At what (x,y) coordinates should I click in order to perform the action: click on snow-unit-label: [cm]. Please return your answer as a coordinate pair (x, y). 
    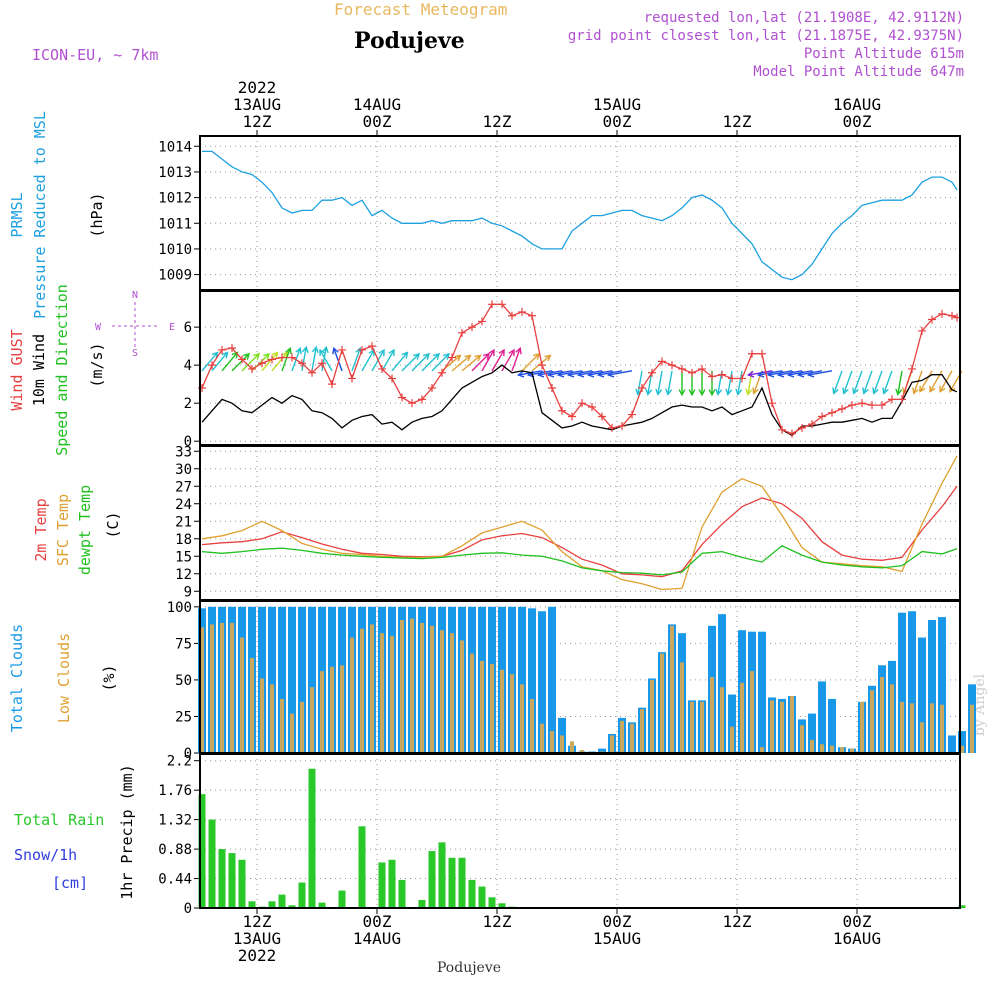
    Looking at the image, I should click on (70, 883).